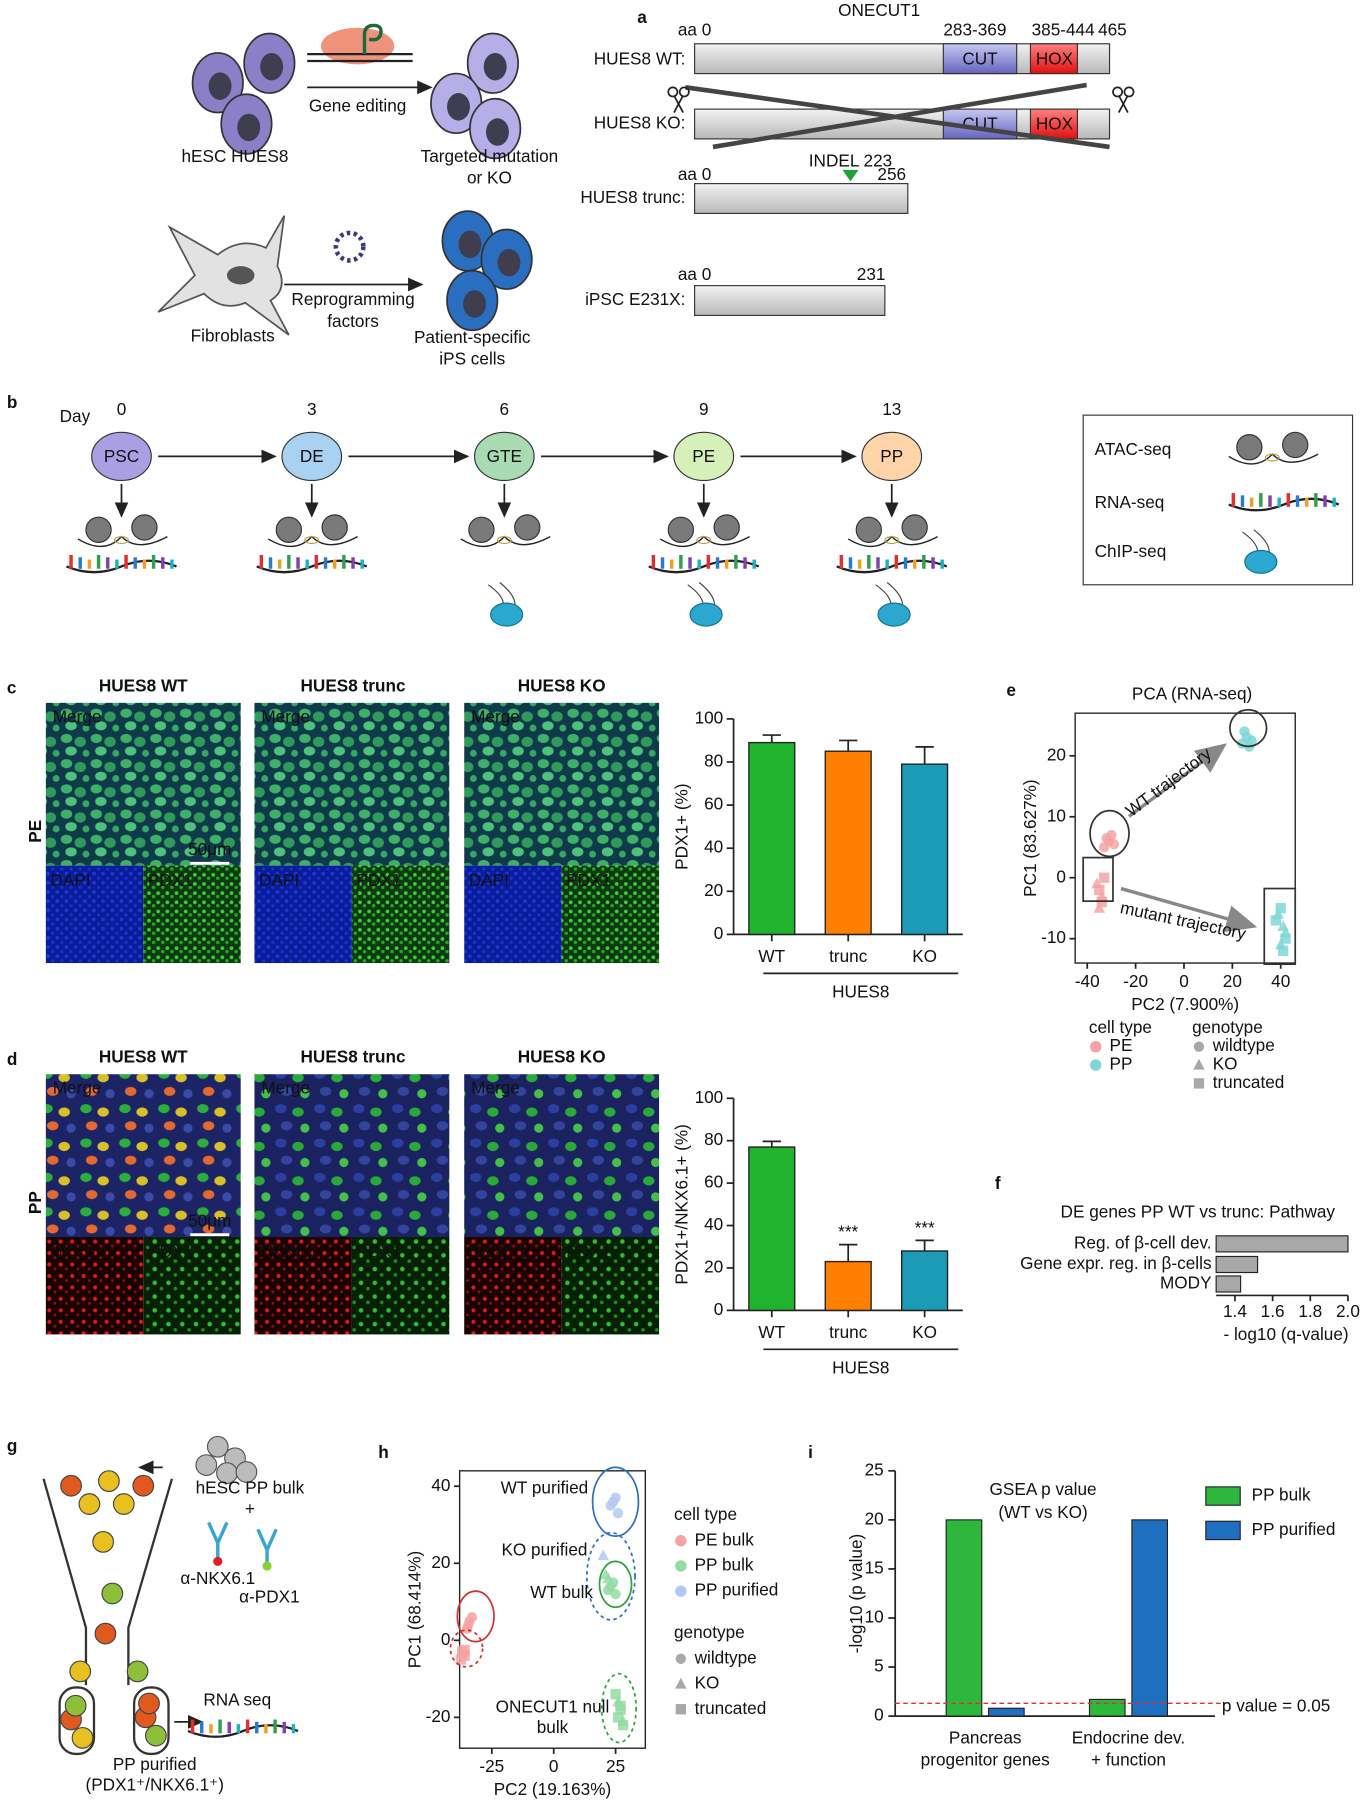  I want to click on x-tick-label: progenitor genes, so click(985, 1759).